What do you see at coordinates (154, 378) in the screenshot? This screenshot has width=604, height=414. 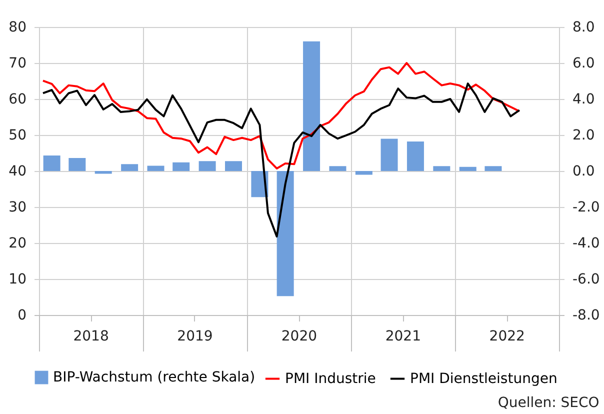 I see `legend-label: BIP-Wachstum (rechte Skala)` at bounding box center [154, 378].